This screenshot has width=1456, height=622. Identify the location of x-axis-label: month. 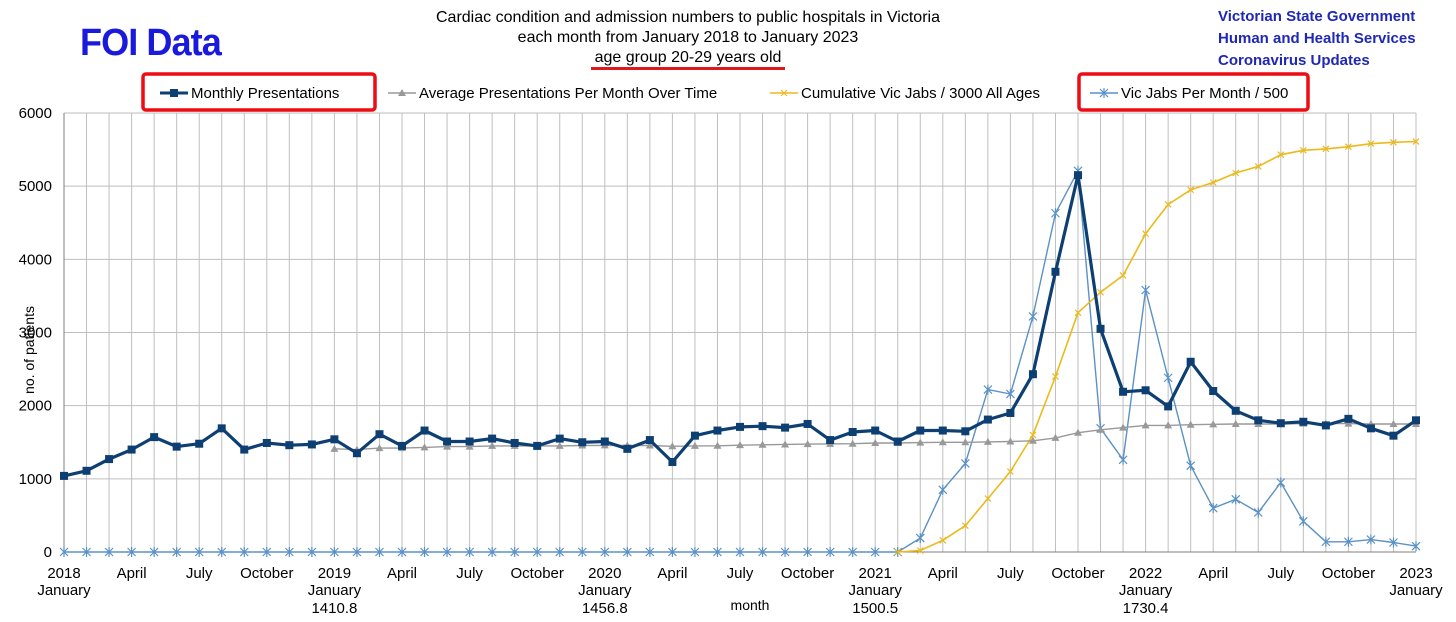
(750, 605).